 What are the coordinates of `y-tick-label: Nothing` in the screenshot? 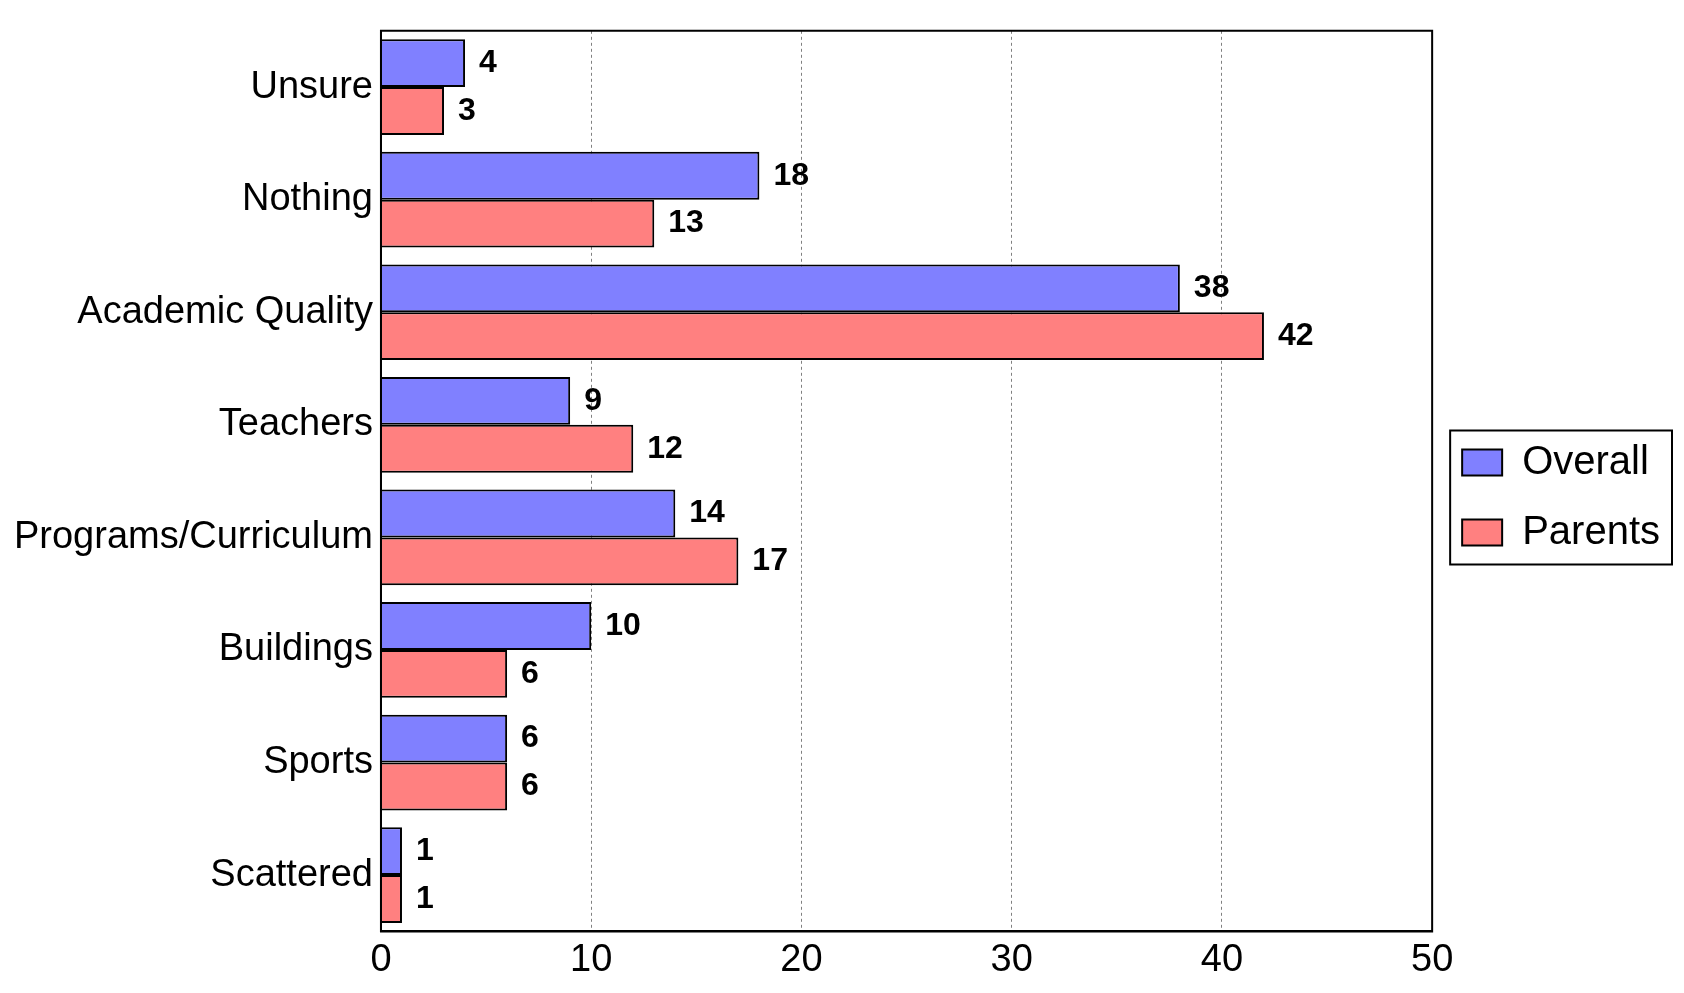 It's located at (307, 197).